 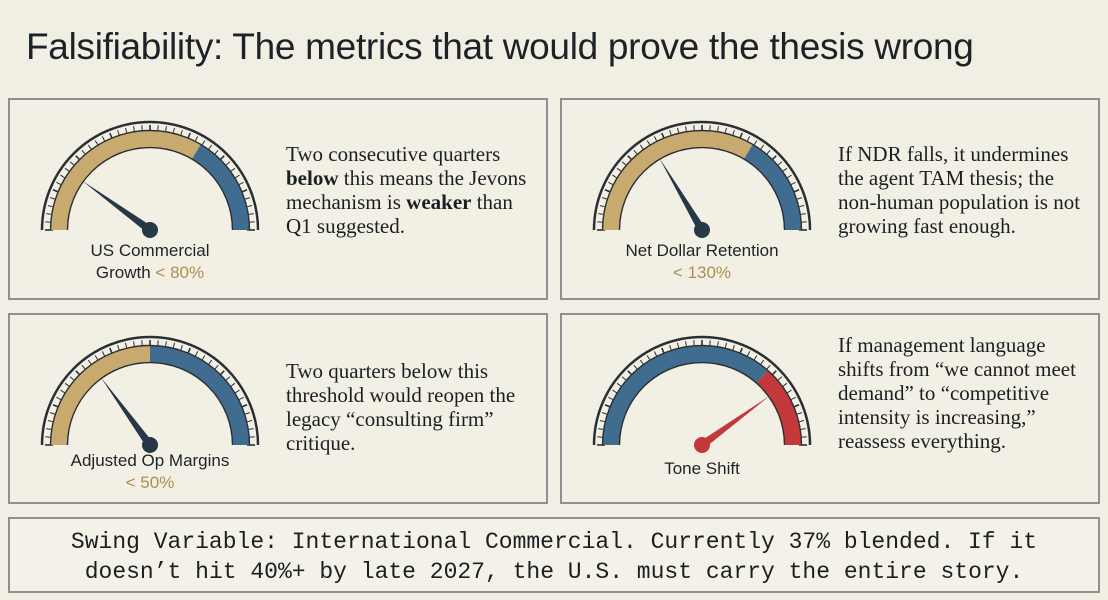 What do you see at coordinates (180, 272) in the screenshot?
I see `threshold-value: < 80%` at bounding box center [180, 272].